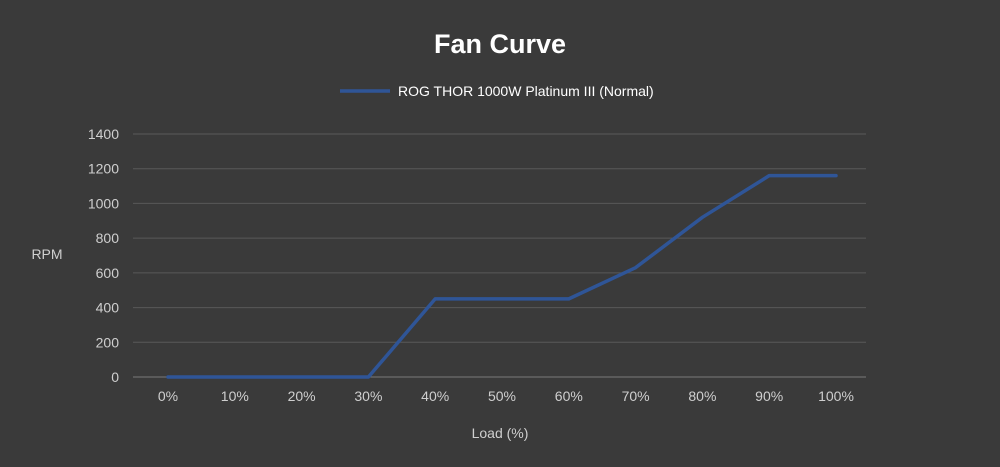  I want to click on x-tick-label: 40%, so click(435, 396).